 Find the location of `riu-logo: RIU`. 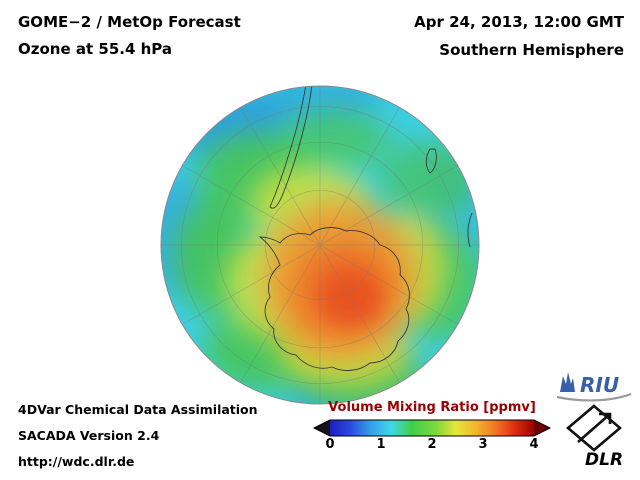

riu-logo: RIU is located at coordinates (594, 387).